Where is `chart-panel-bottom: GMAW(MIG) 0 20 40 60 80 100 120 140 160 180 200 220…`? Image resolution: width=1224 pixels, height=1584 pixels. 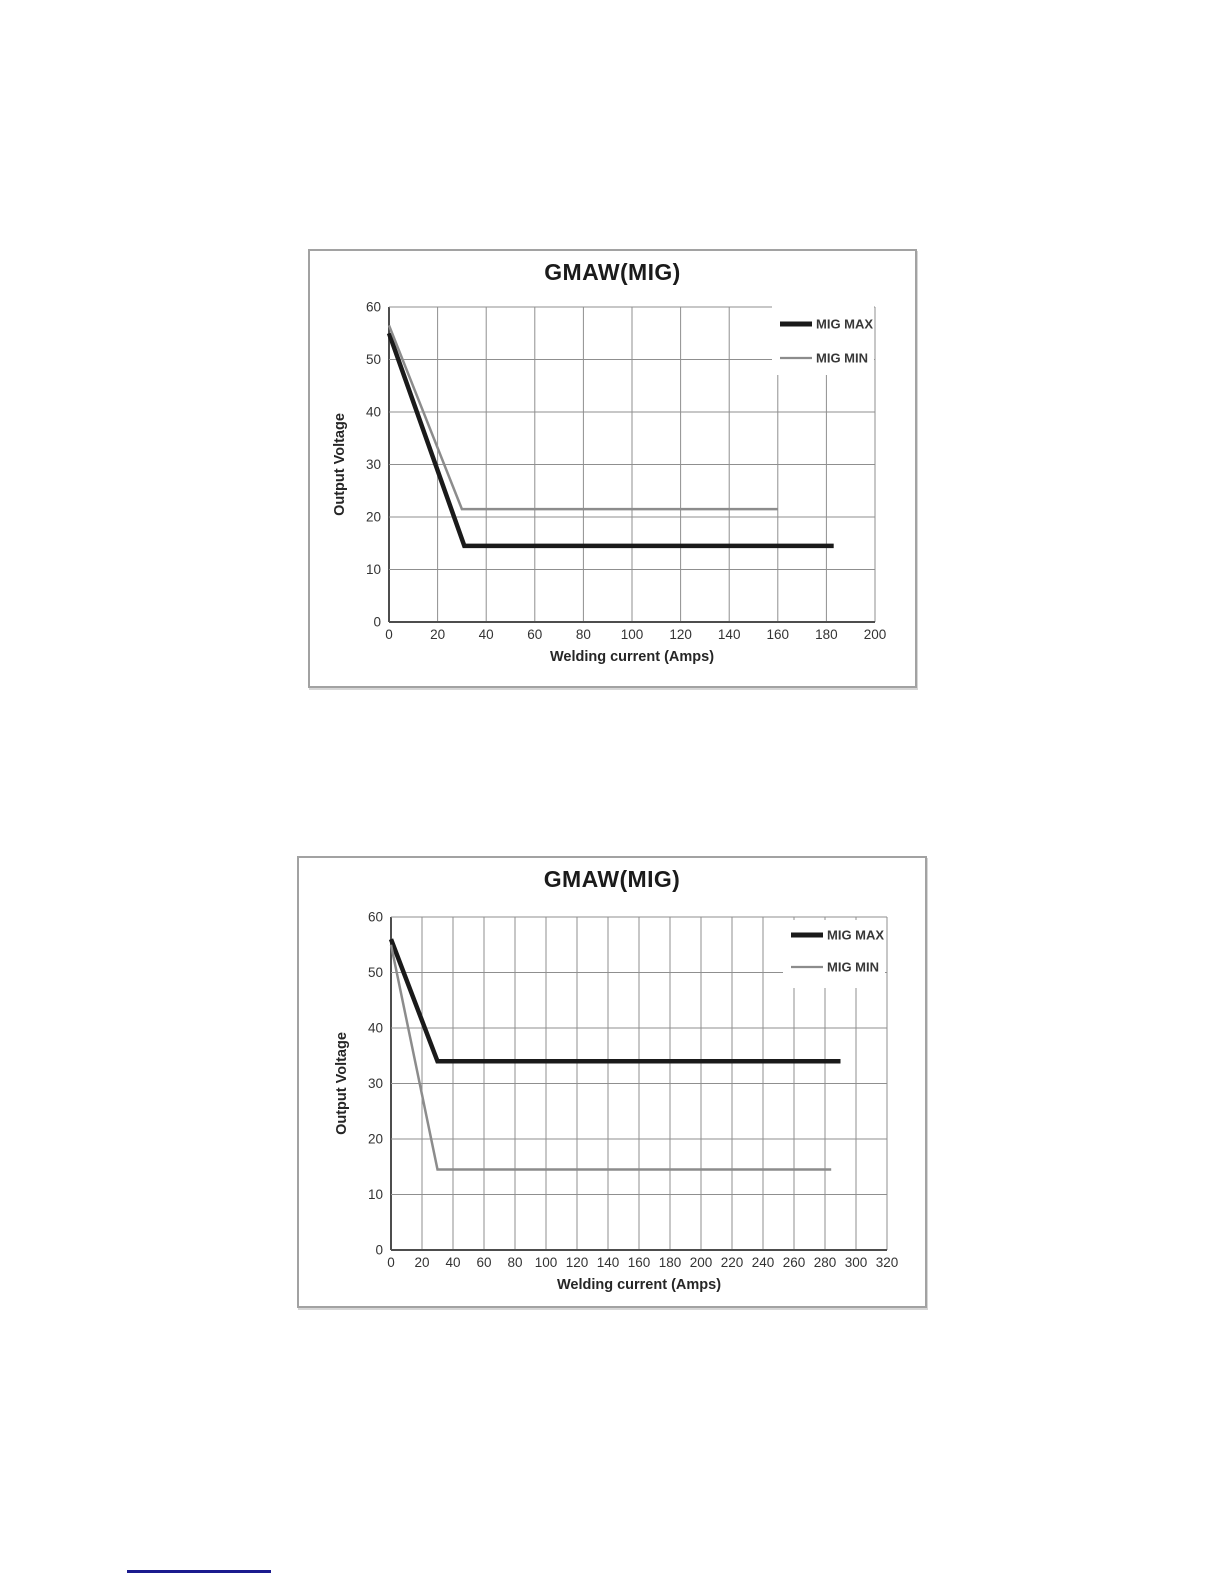
chart-panel-bottom: GMAW(MIG) 0 20 40 60 80 100 120 140 160 180 200 220… is located at coordinates (612, 1082).